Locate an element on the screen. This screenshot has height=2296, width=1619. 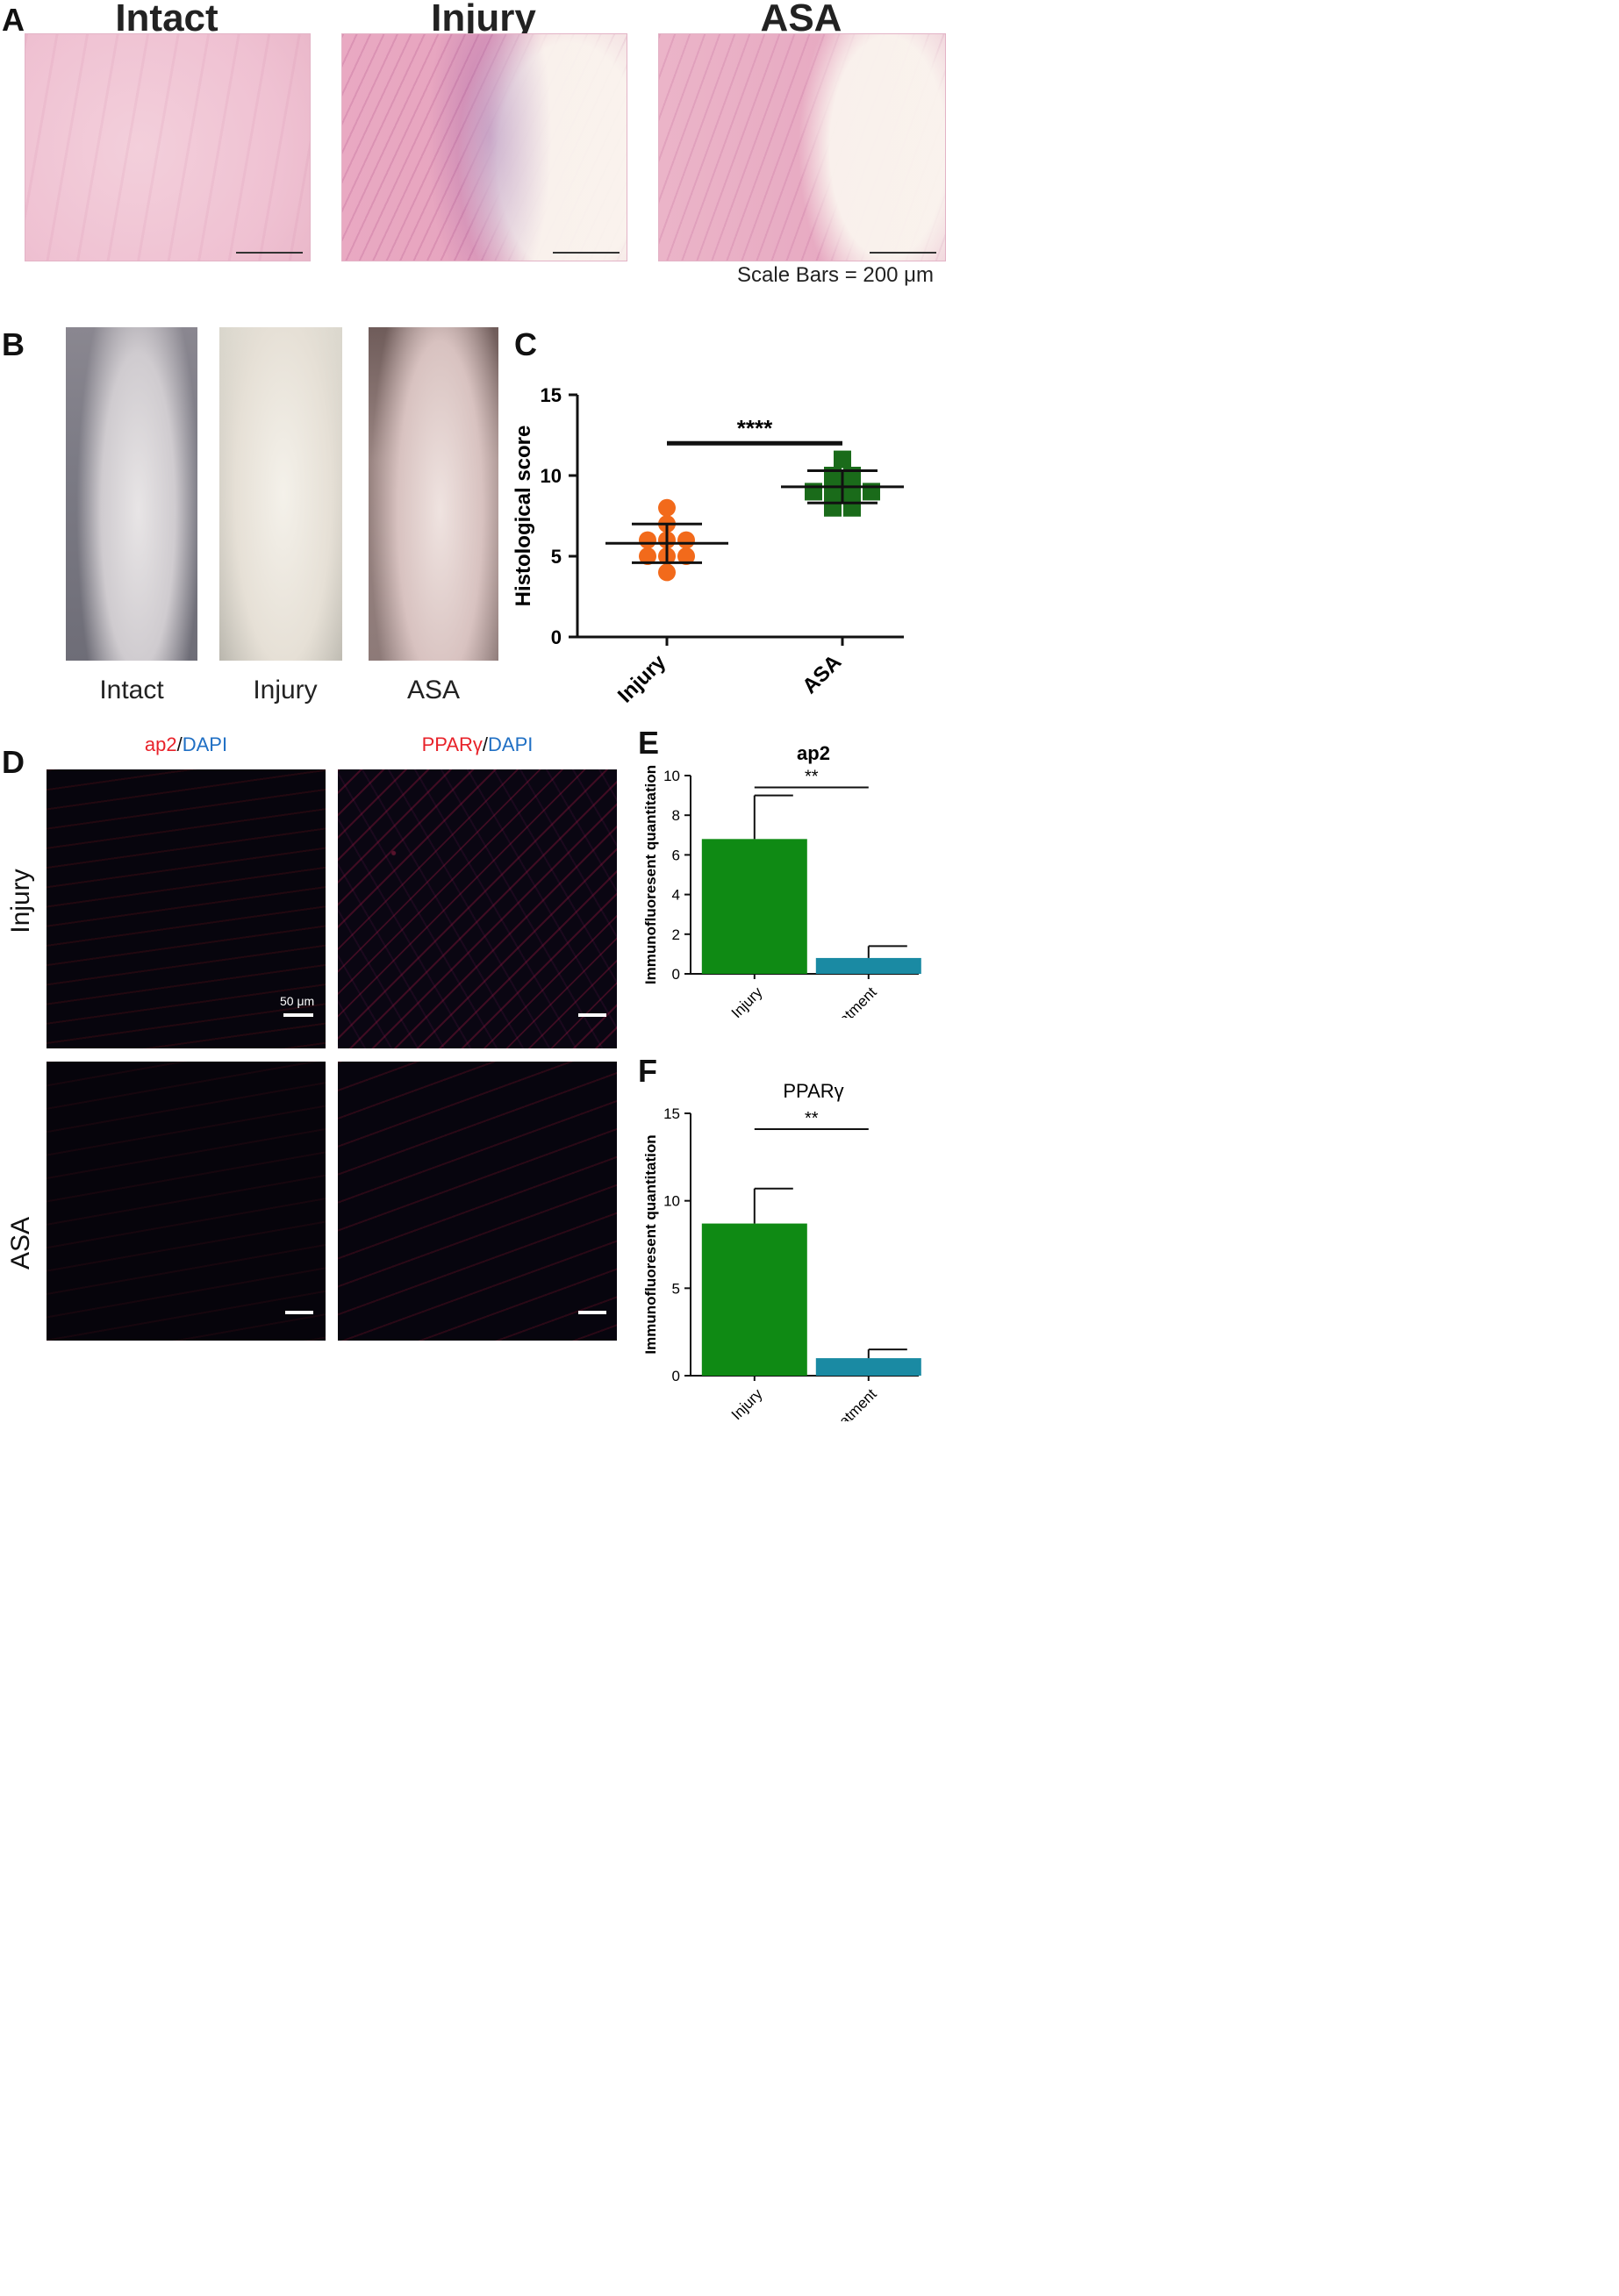
panel-label-f: F is located at coordinates (647, 1071).